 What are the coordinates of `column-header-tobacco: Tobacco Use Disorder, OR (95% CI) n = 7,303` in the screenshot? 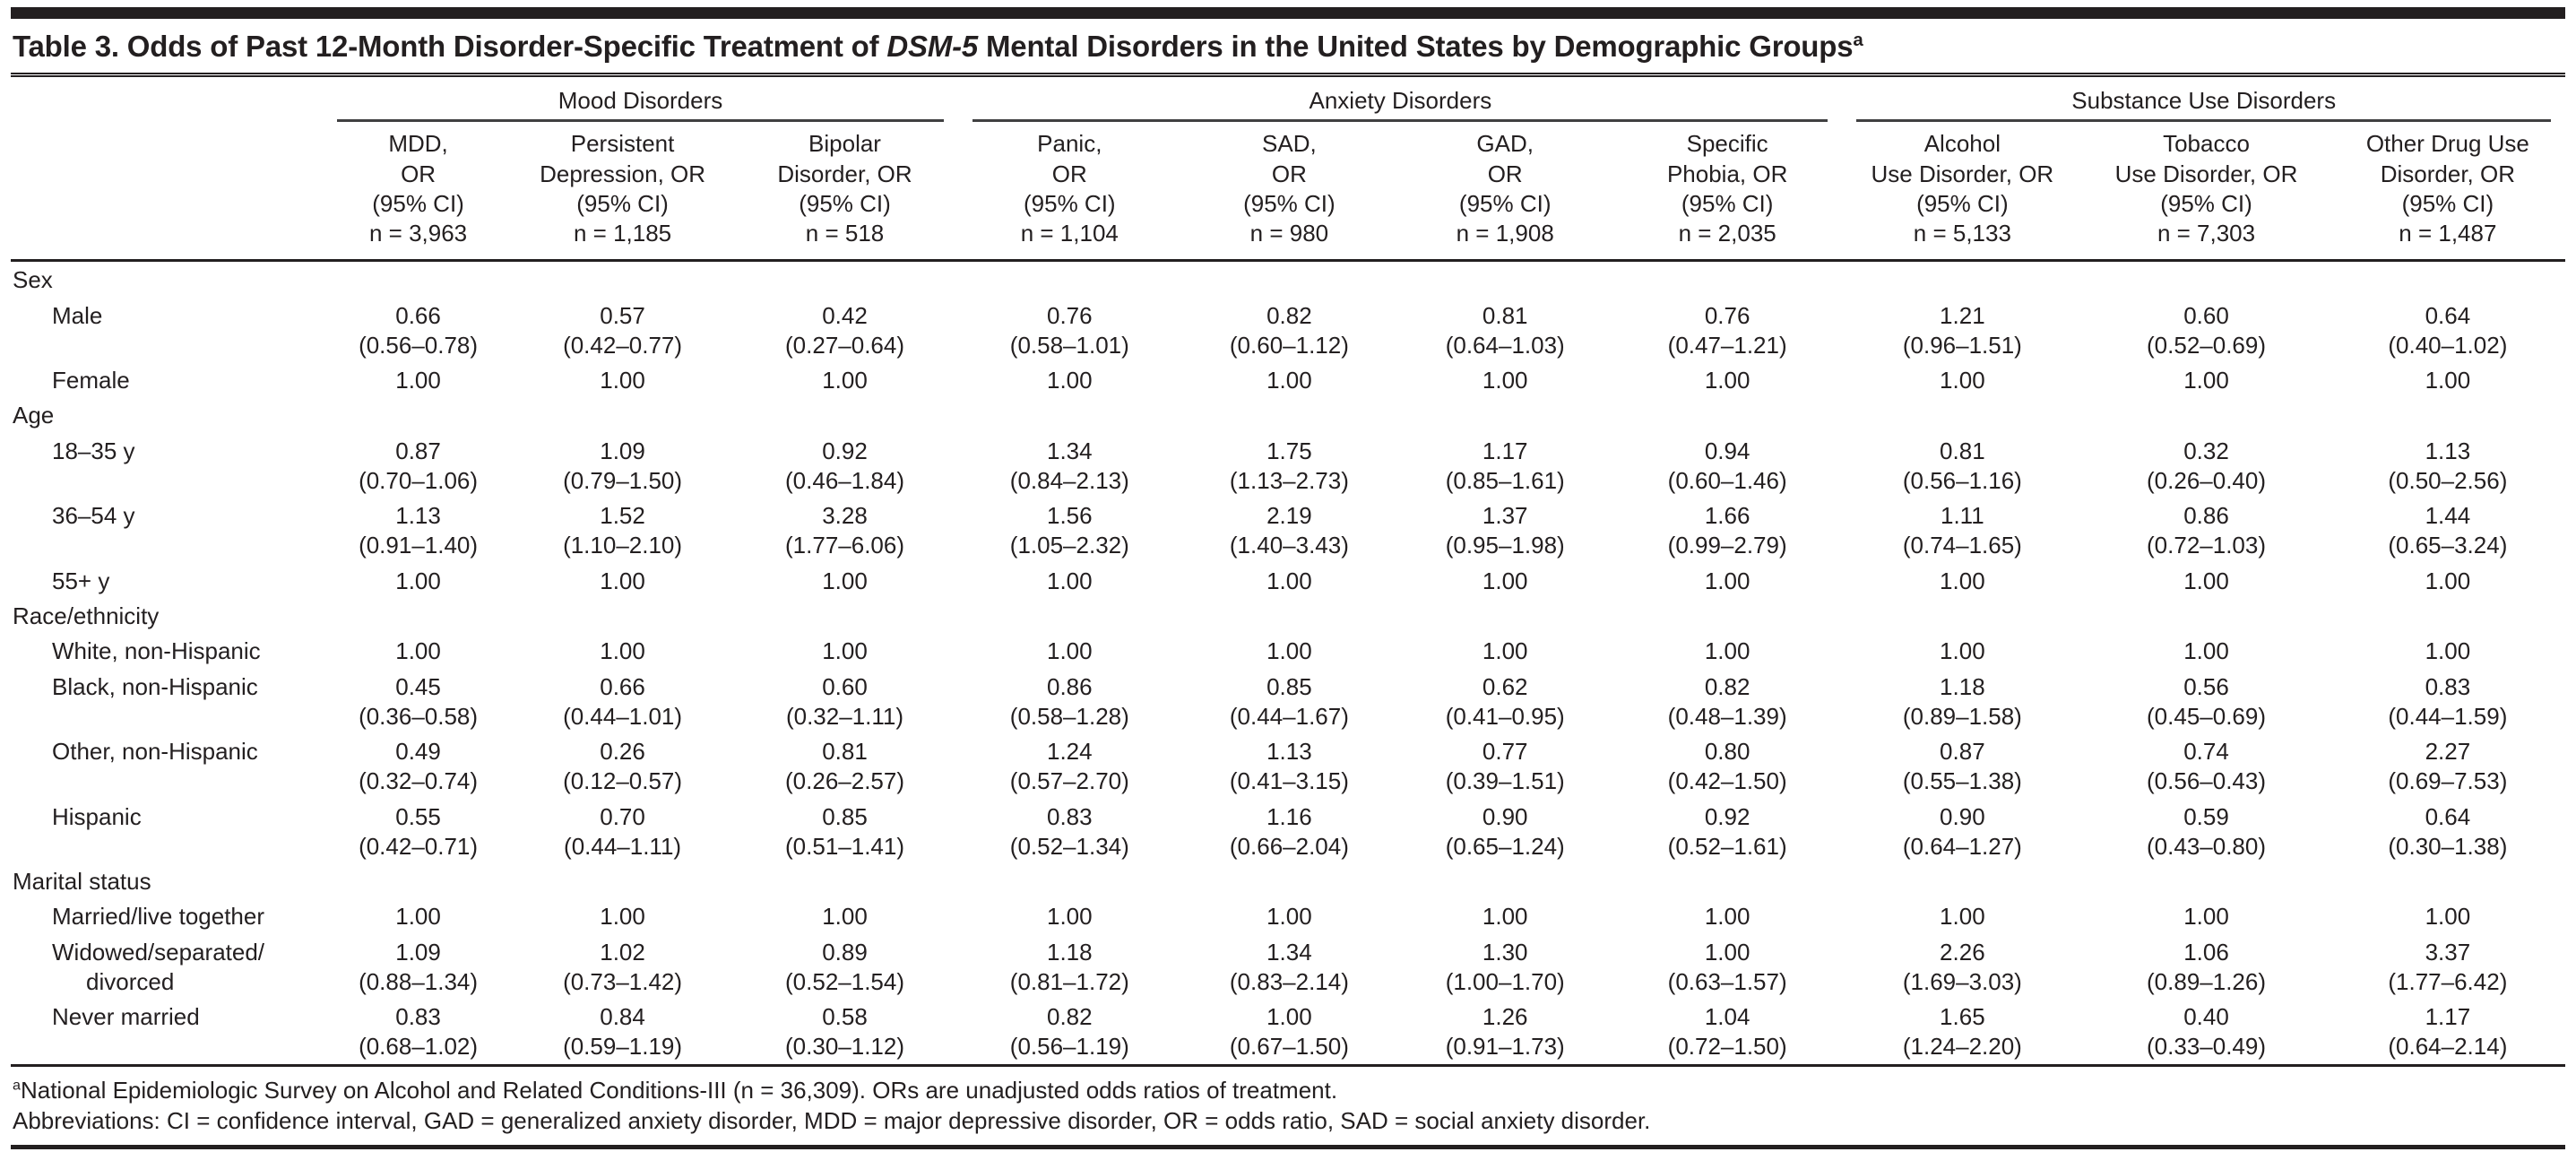 It's located at (2206, 192).